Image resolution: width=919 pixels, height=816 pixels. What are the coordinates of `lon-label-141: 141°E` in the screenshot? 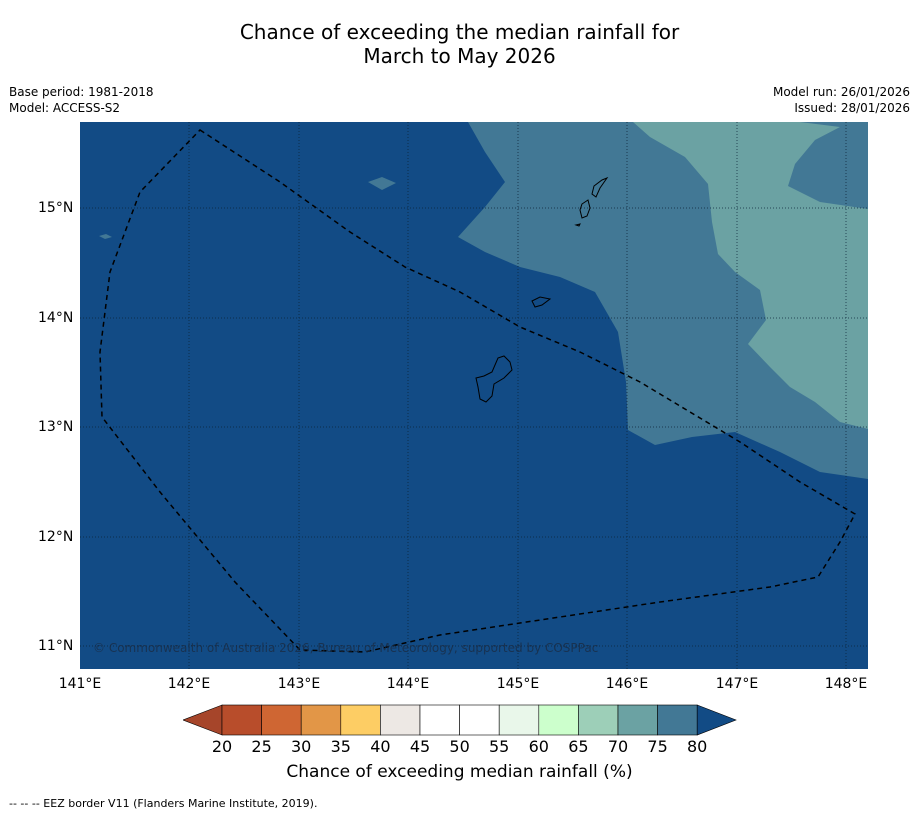 It's located at (80, 684).